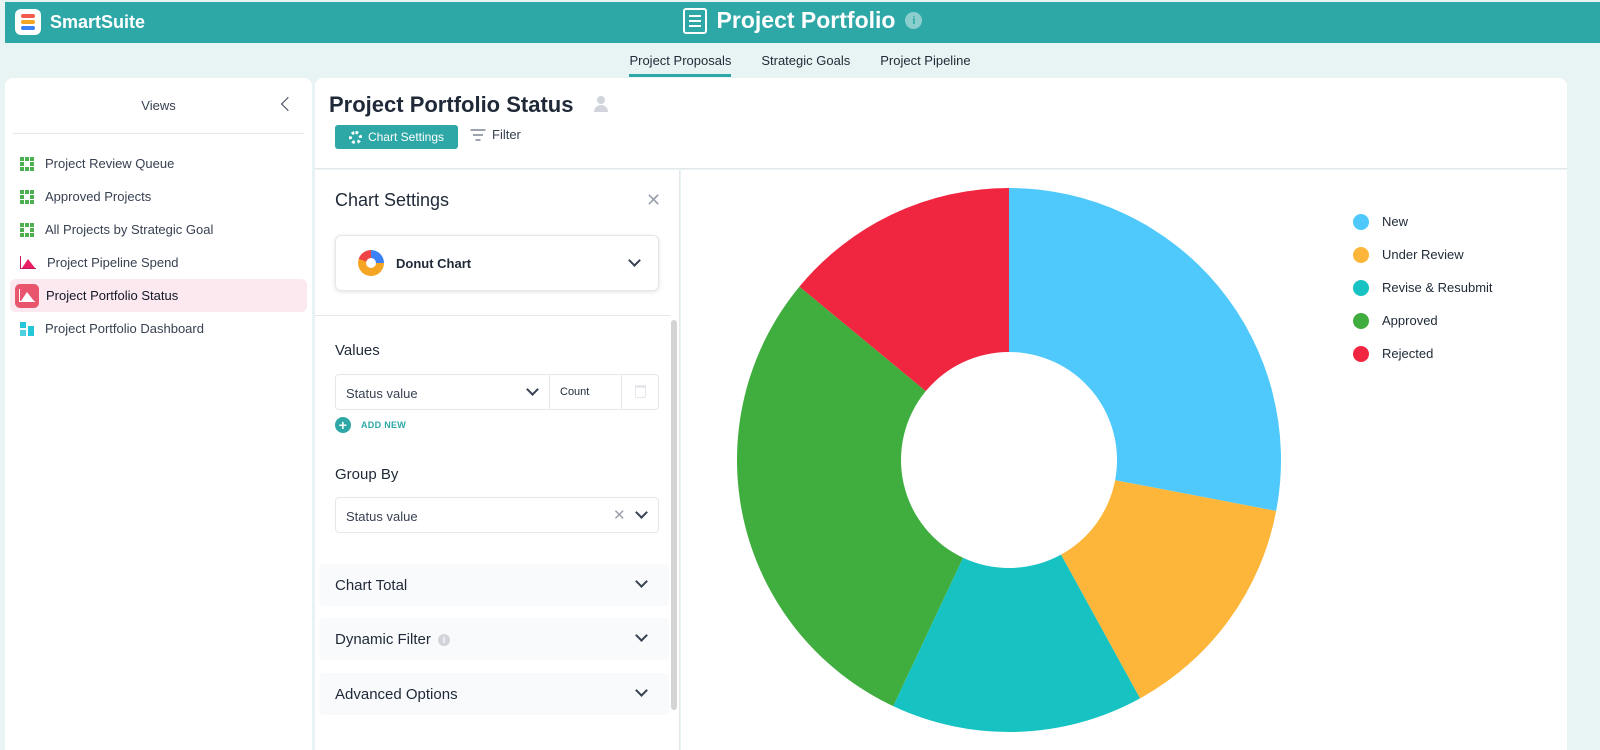 This screenshot has width=1600, height=750. I want to click on legend-item: Revise & Resubmit, so click(1423, 287).